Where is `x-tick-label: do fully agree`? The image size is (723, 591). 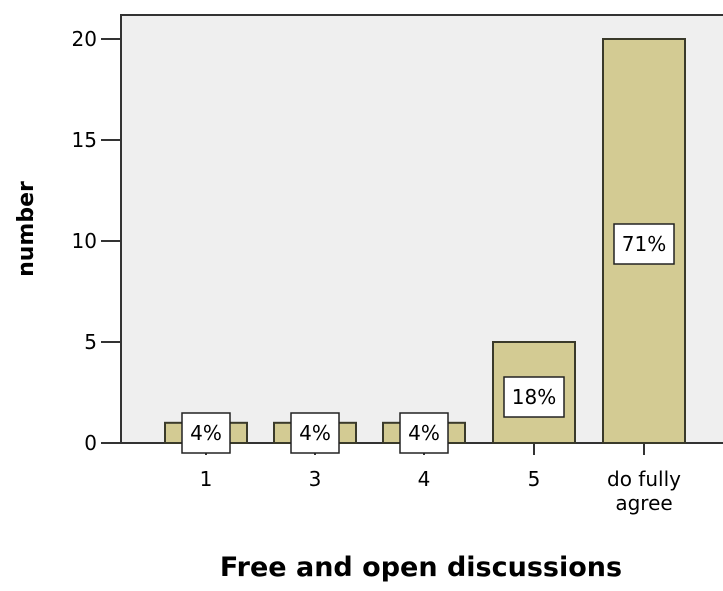 x-tick-label: do fully agree is located at coordinates (644, 491).